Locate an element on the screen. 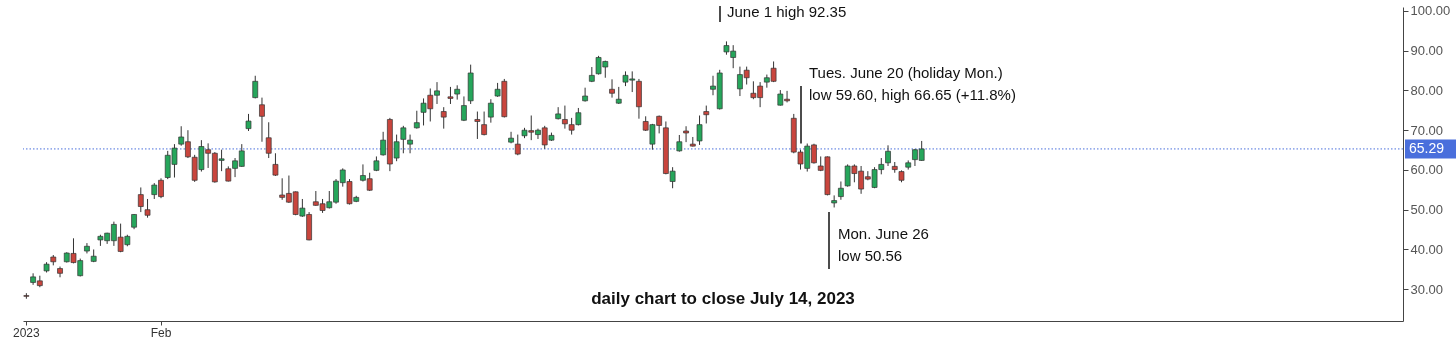 This screenshot has width=1456, height=344. y-tick-label: 90.00 is located at coordinates (1427, 51).